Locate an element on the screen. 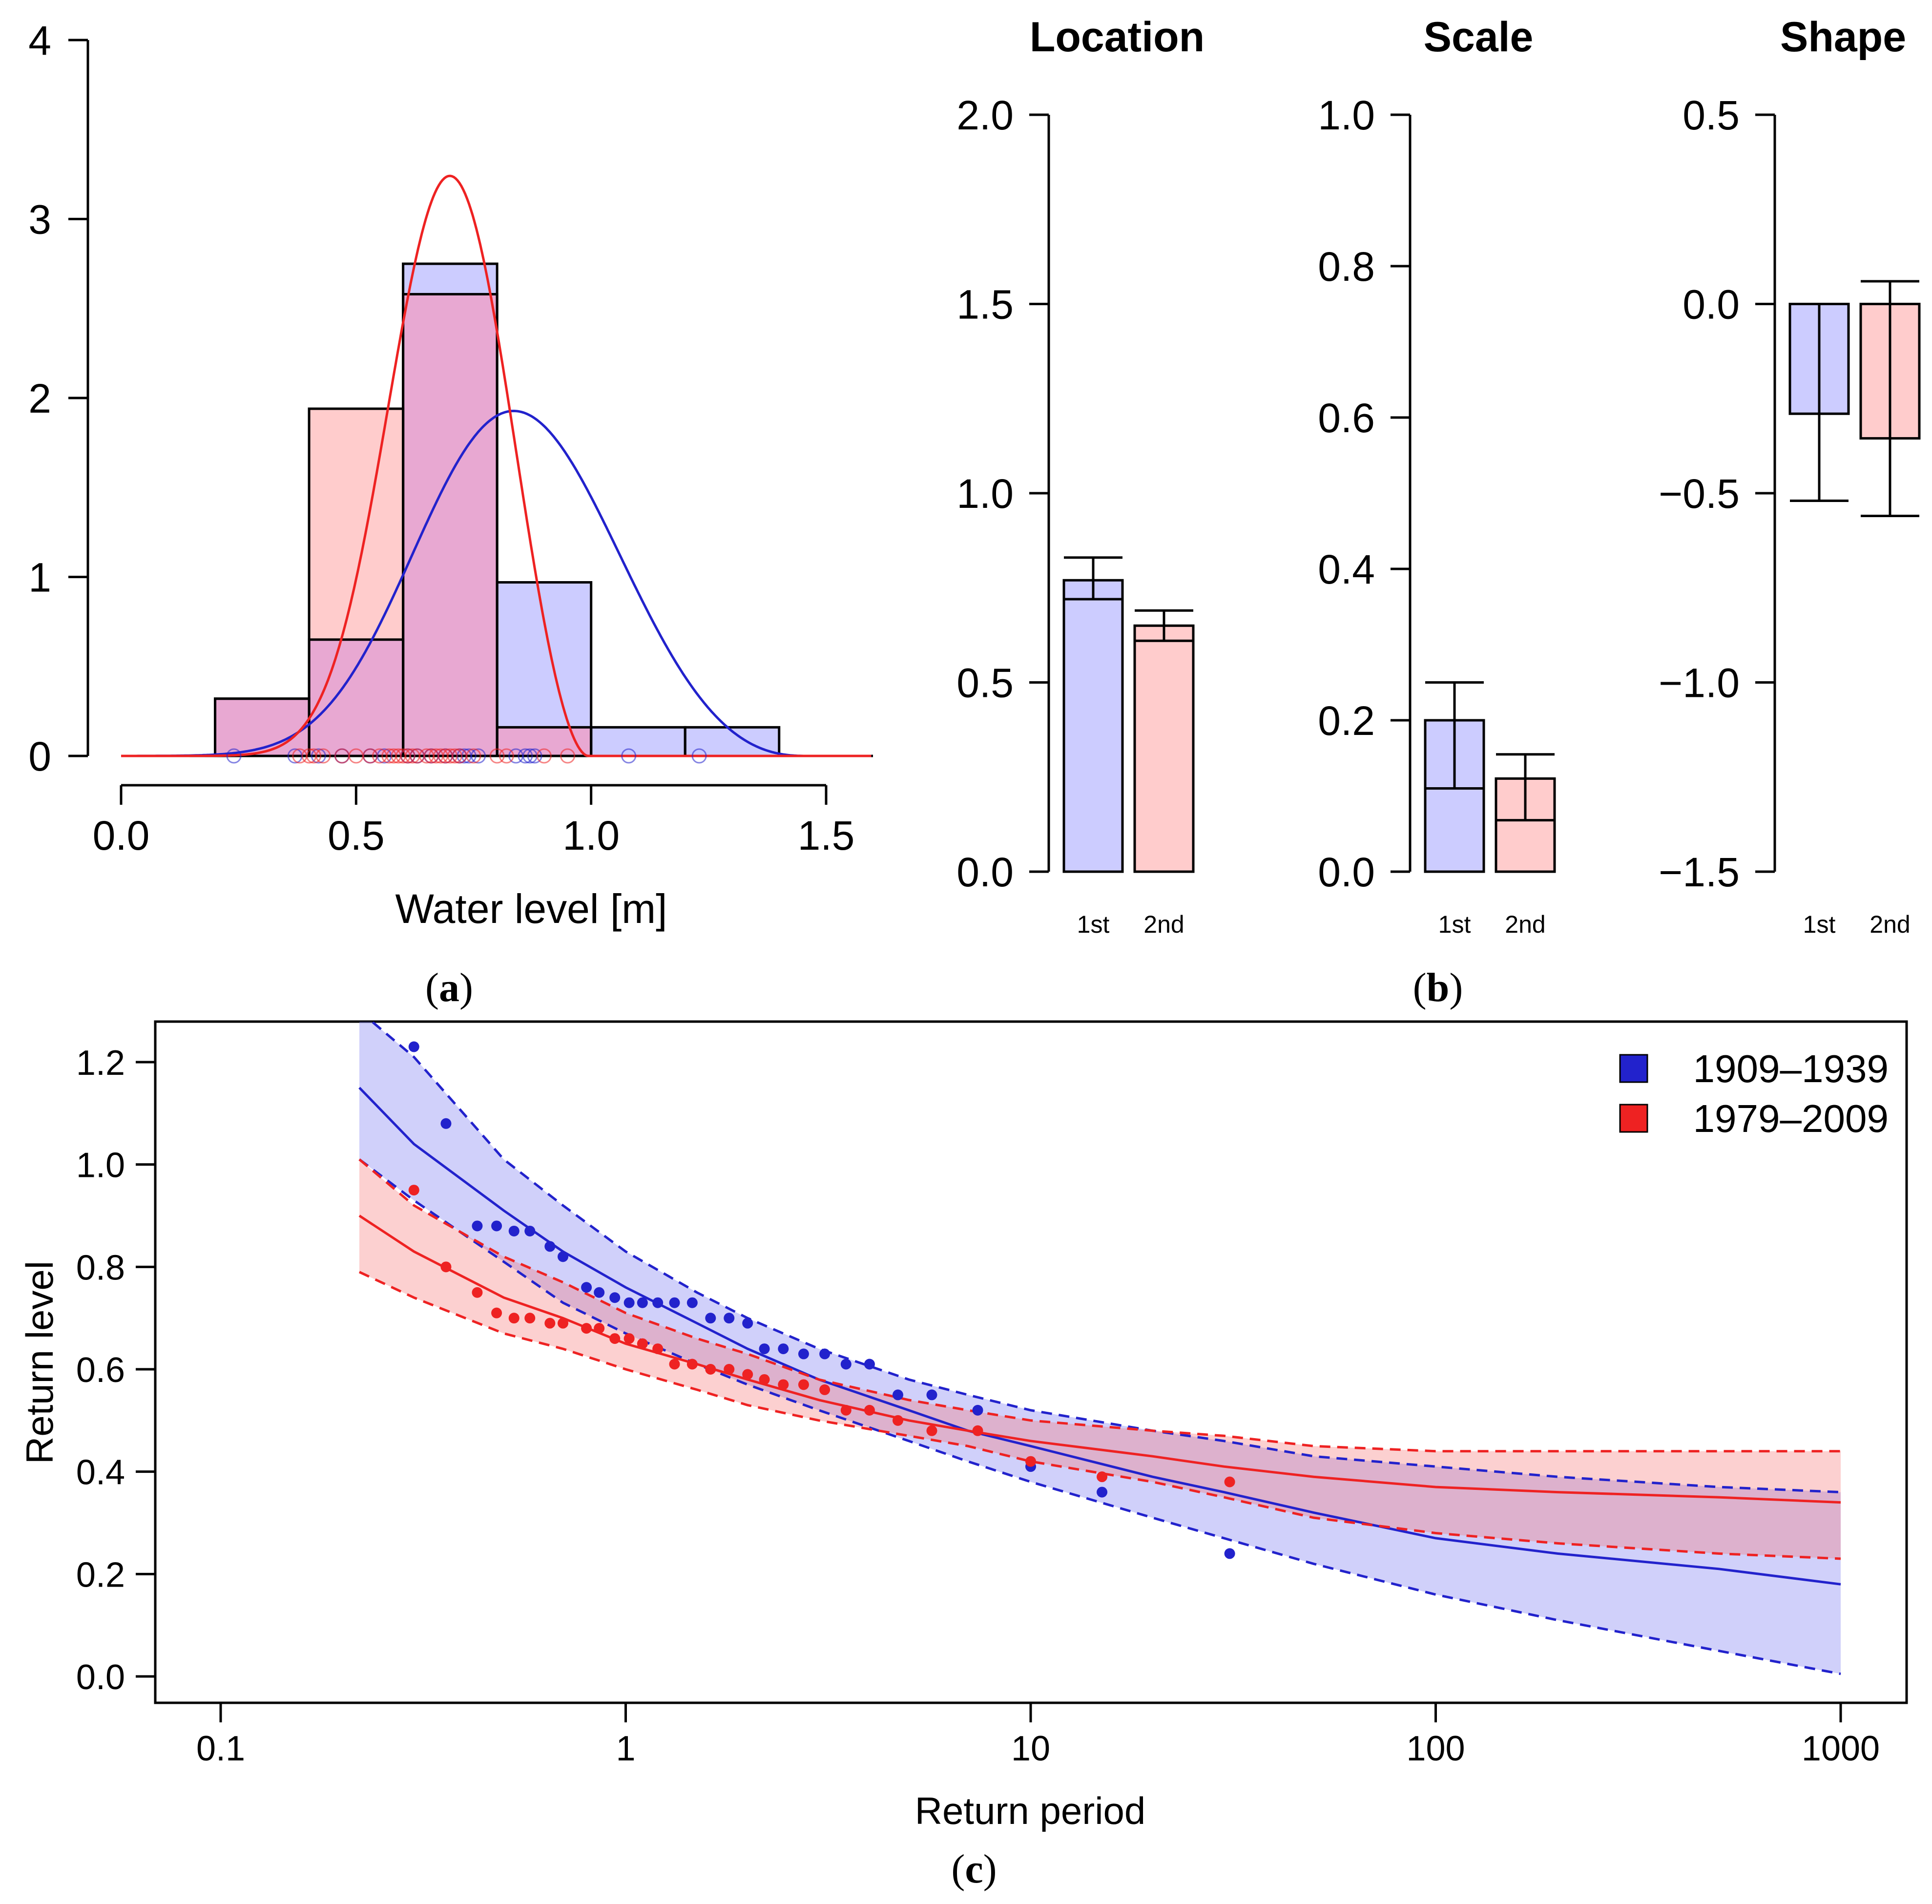 This screenshot has width=1932, height=1904. y-tick-label: 2.0 is located at coordinates (985, 115).